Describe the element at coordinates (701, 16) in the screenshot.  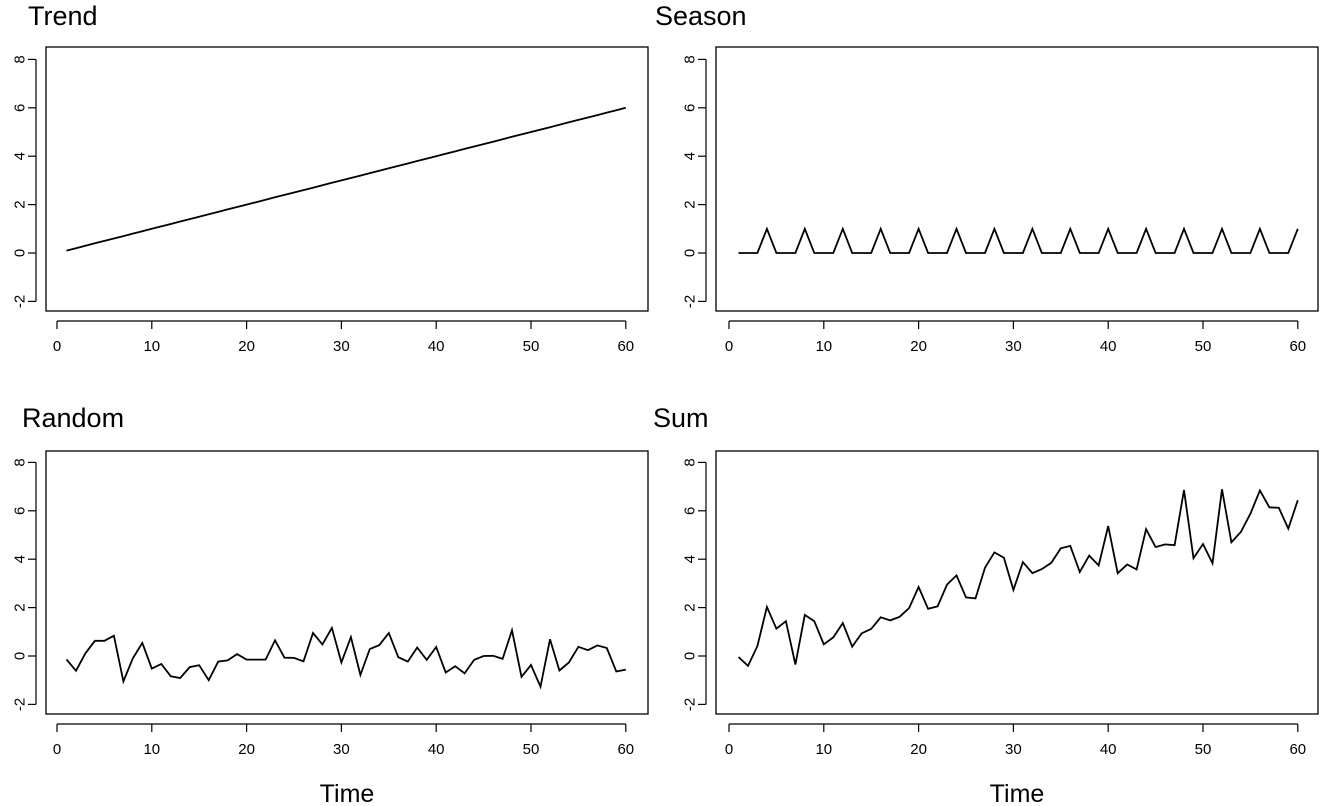
I see `panel-title: Season` at that location.